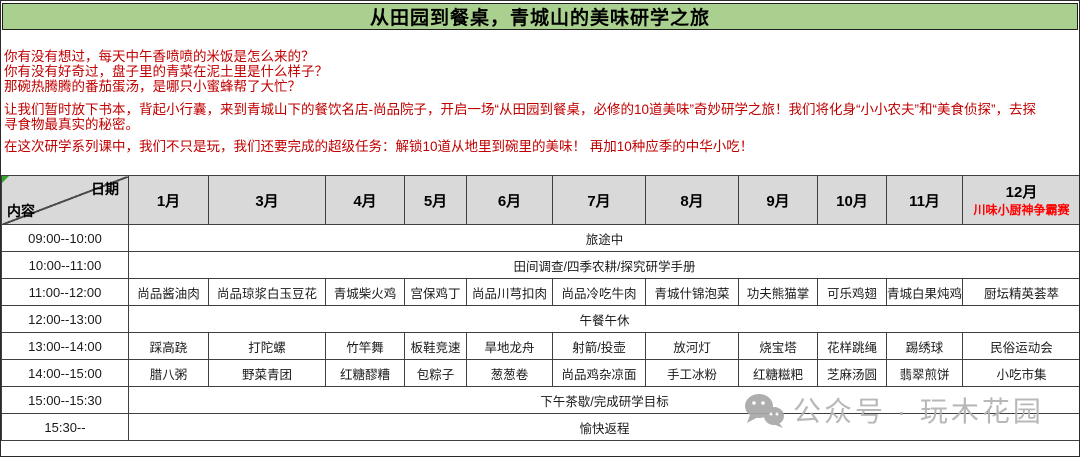 Image resolution: width=1080 pixels, height=457 pixels. Describe the element at coordinates (852, 292) in the screenshot. I see `activity-cell: 可乐鸡翅` at that location.